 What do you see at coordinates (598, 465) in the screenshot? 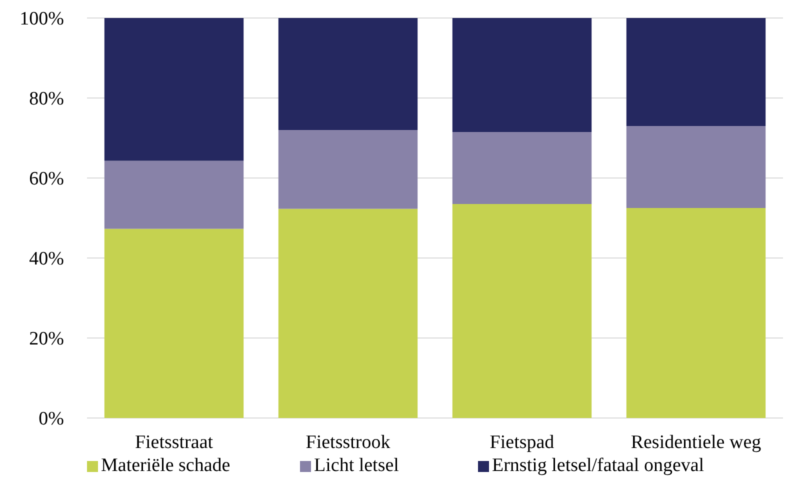
I see `legend-label: Ernstig letsel/fataal ongeval` at bounding box center [598, 465].